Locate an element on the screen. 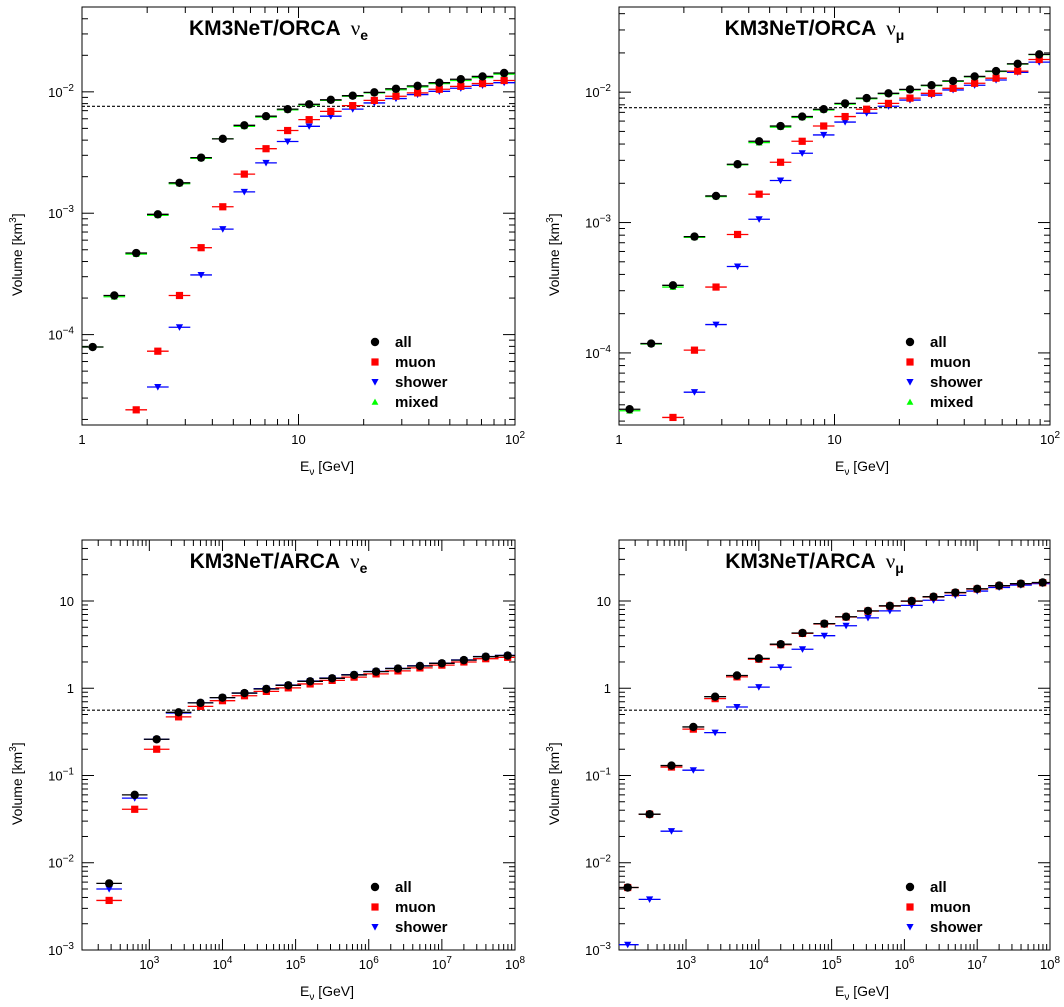  legend-label-shower: shower is located at coordinates (956, 927).